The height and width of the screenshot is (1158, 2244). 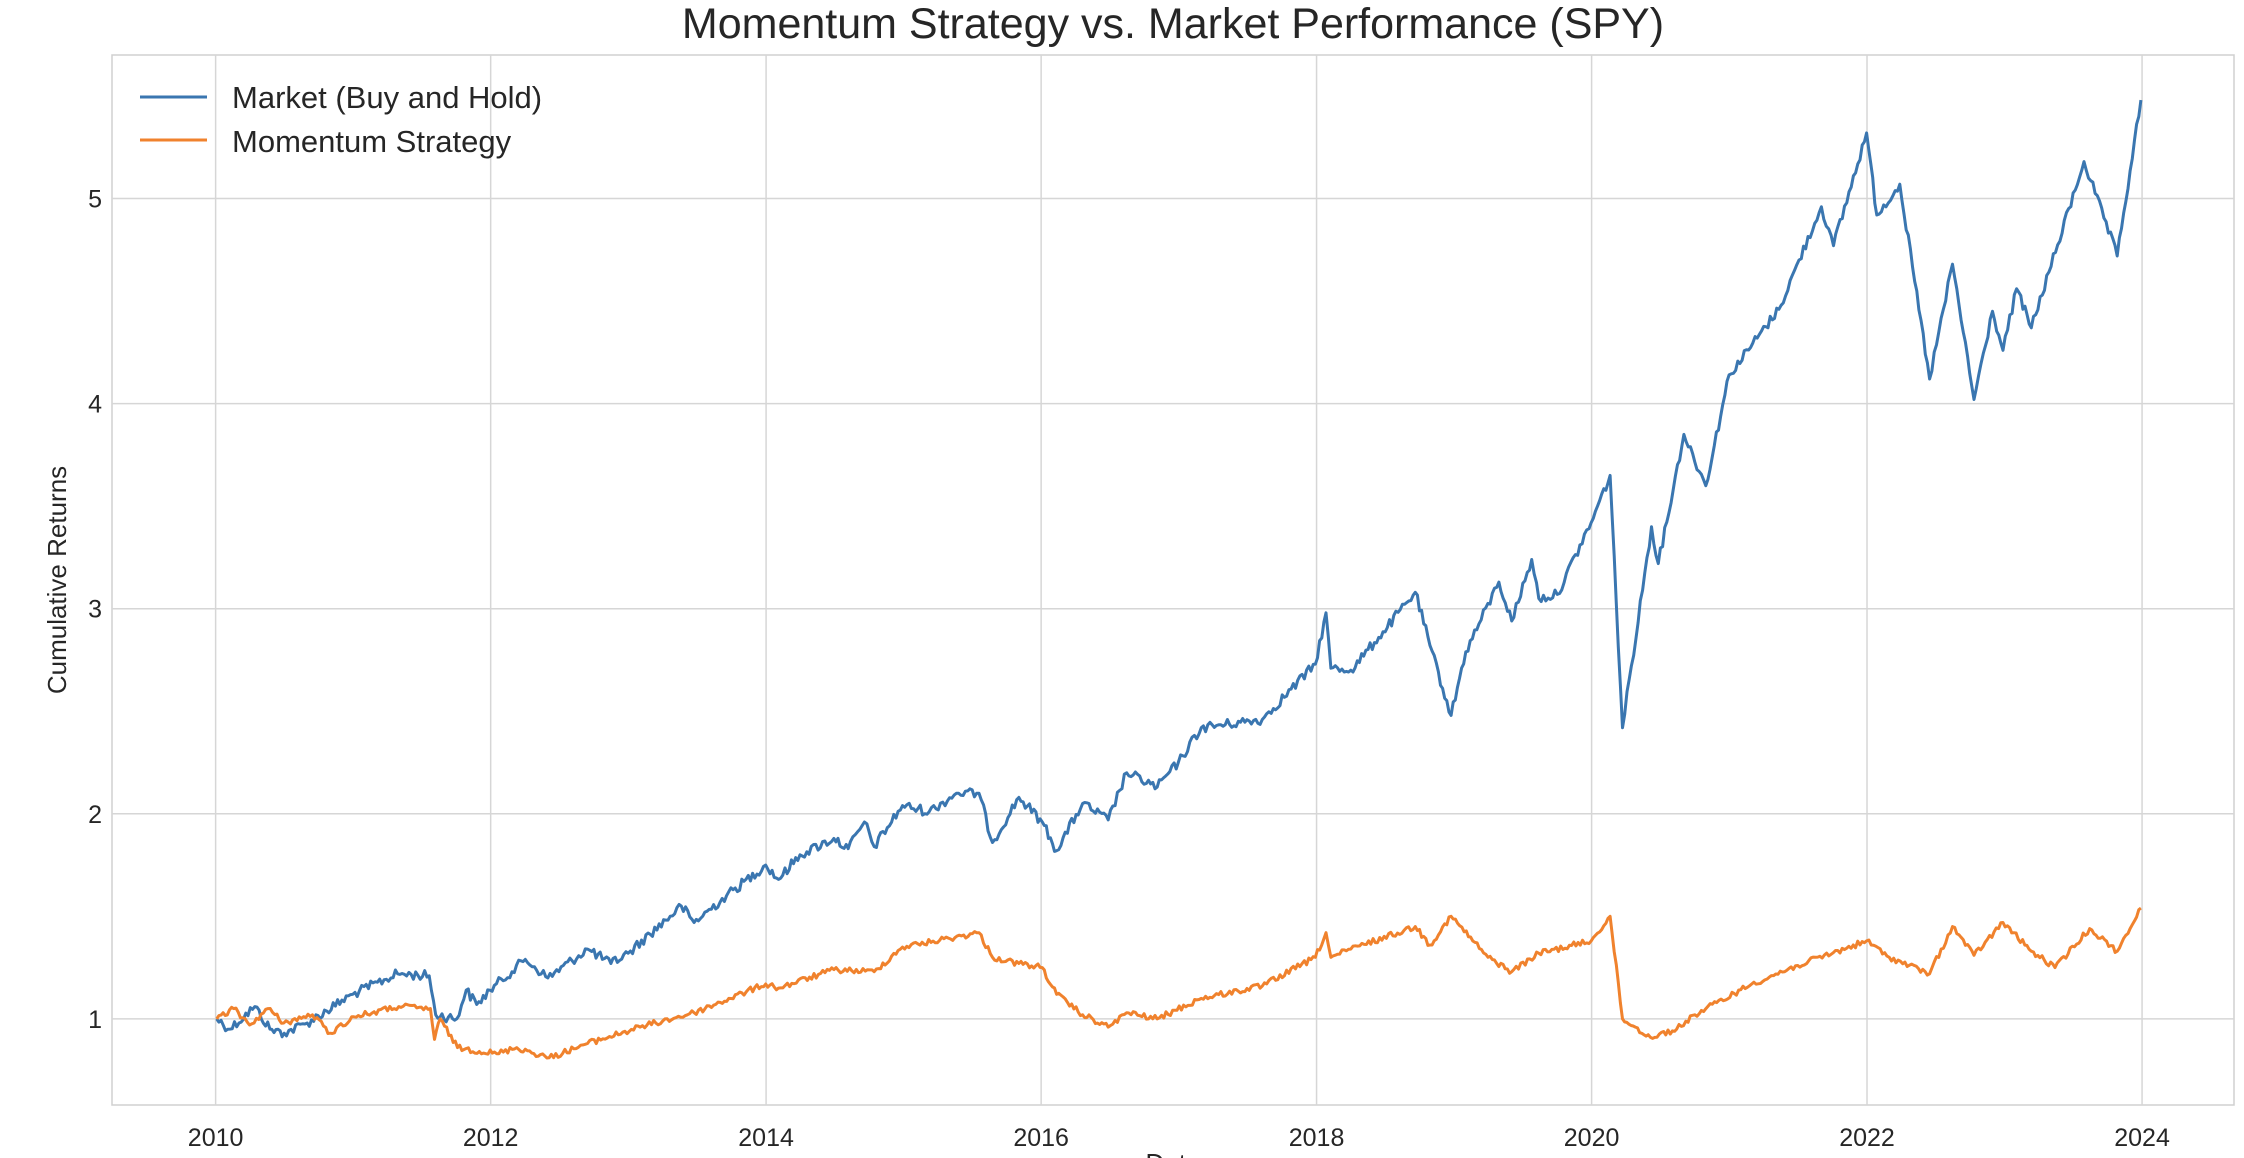 I want to click on y-tick-label: 4, so click(x=95, y=405).